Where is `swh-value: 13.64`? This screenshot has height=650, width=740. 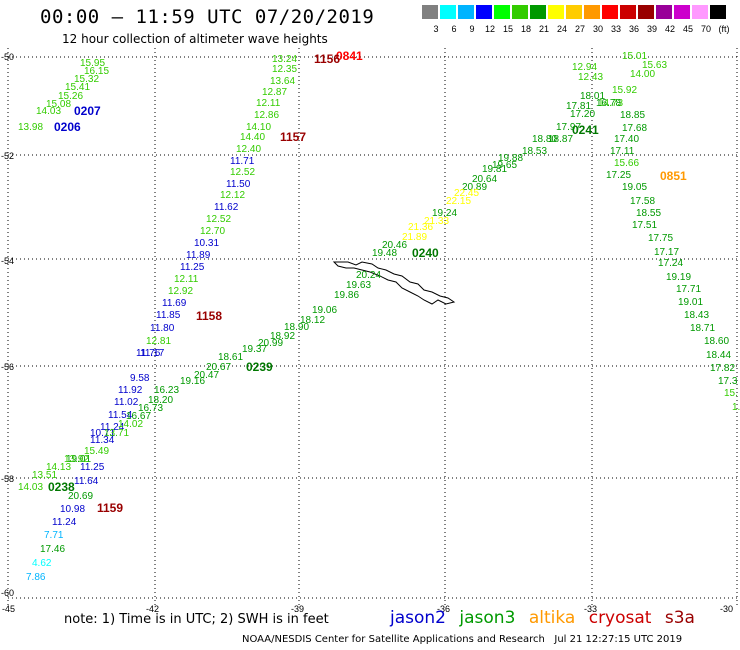
swh-value: 13.64 is located at coordinates (282, 81).